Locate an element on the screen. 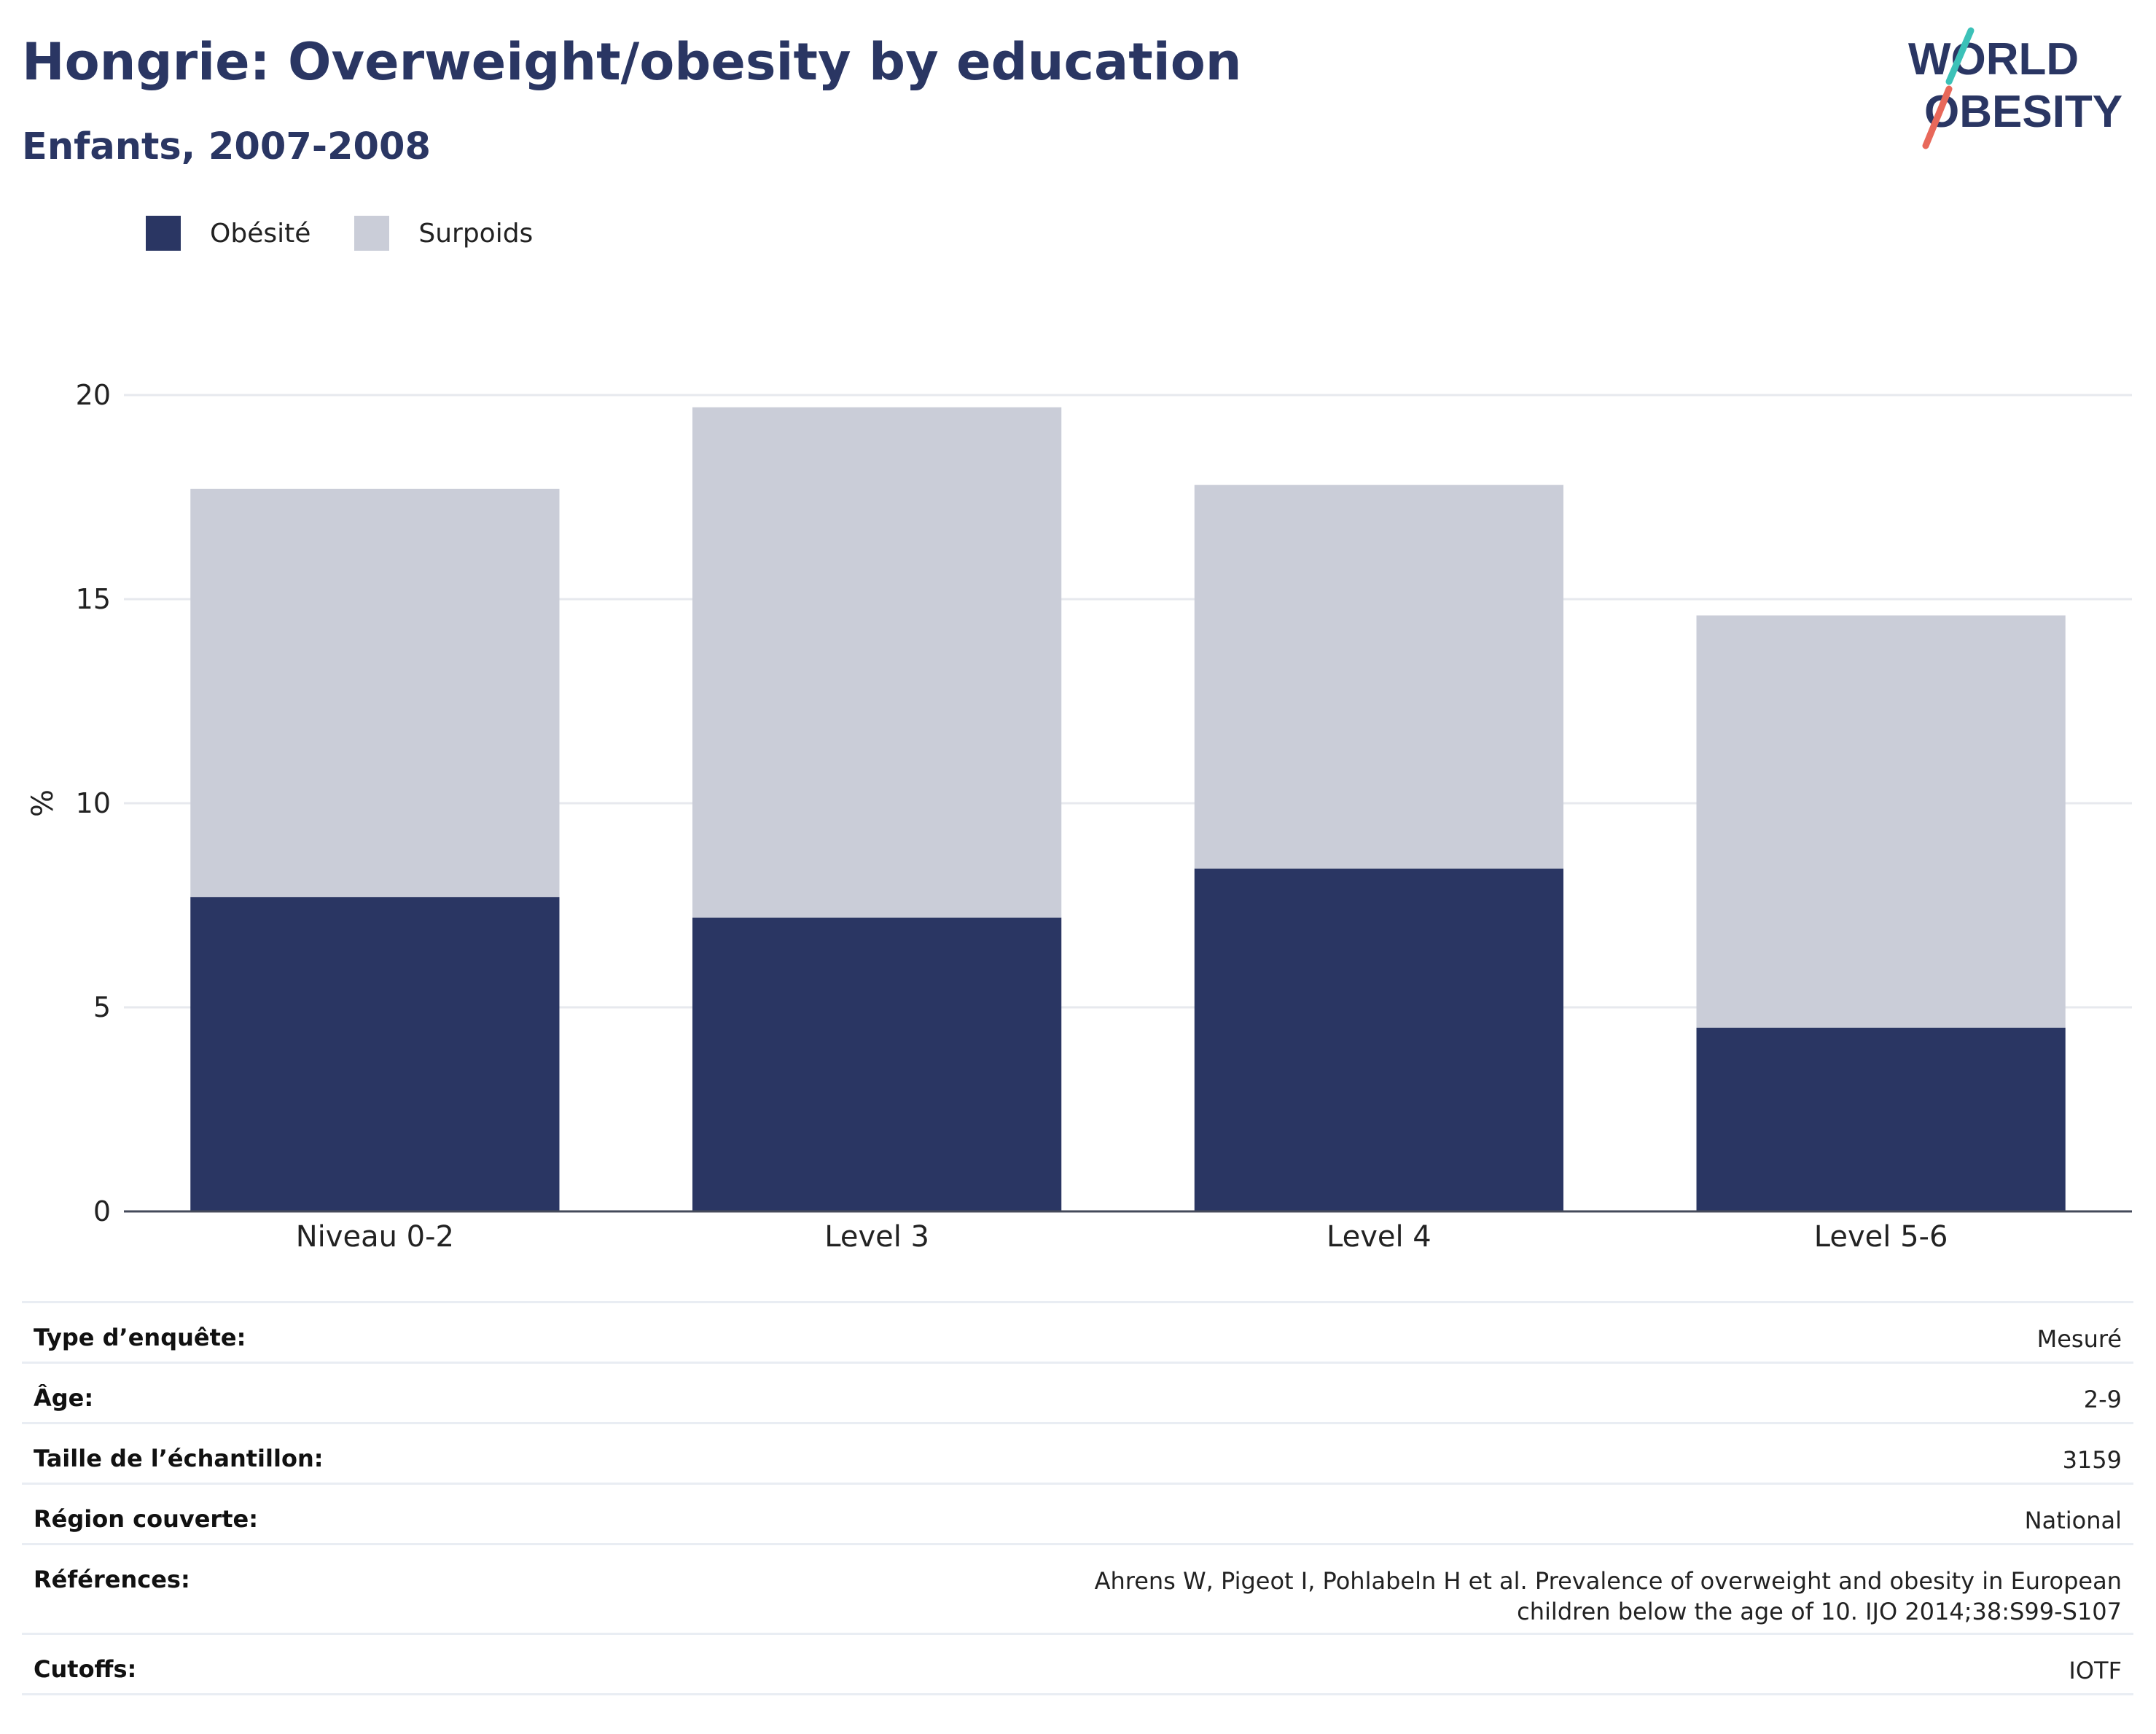 The width and height of the screenshot is (2156, 1734). metadata-row: Cutoffs: IOTF is located at coordinates (1077, 1664).